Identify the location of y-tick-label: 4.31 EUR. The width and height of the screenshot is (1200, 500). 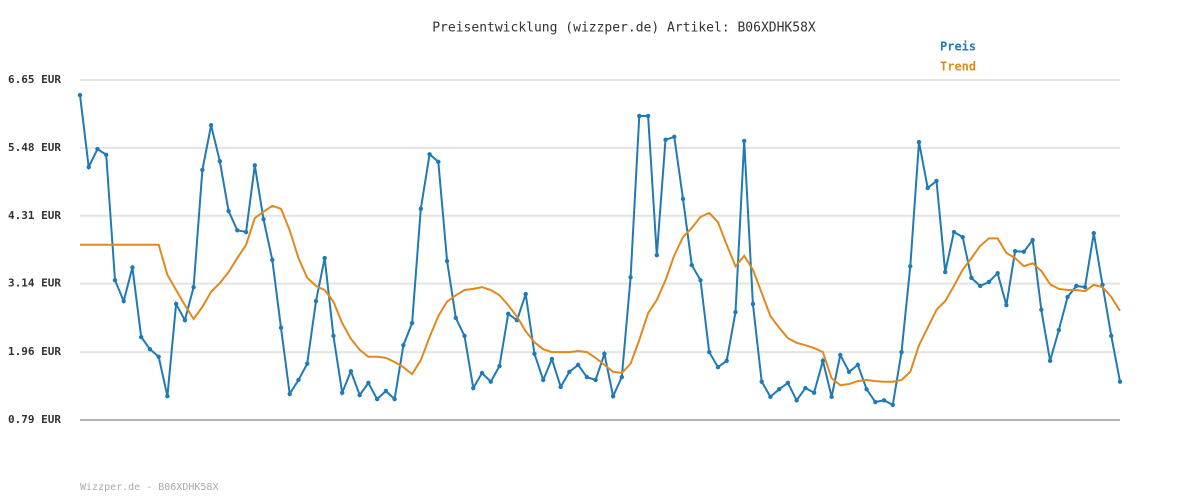
(34, 215).